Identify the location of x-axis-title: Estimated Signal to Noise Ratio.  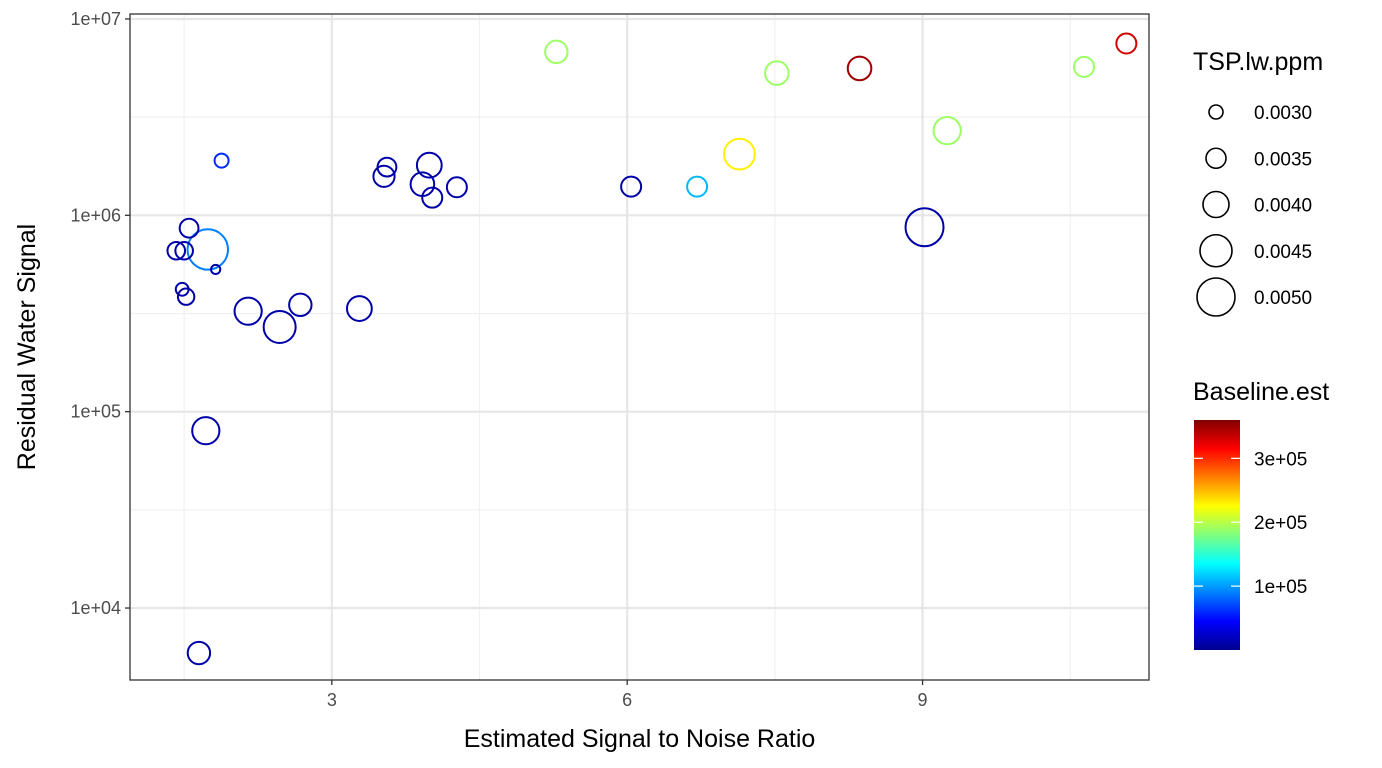
(640, 739).